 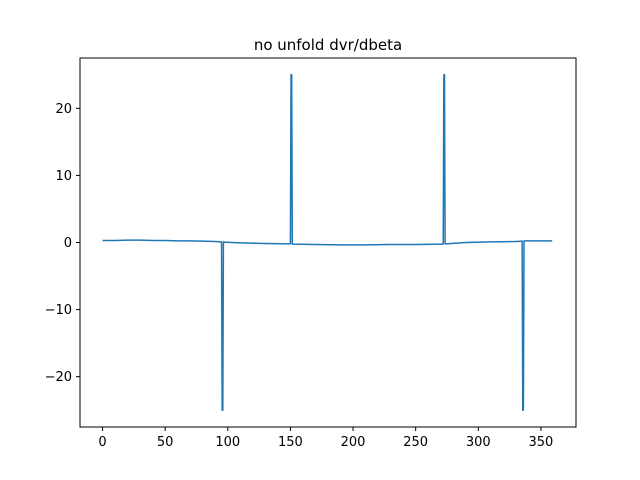 What do you see at coordinates (328, 45) in the screenshot?
I see `chart-title: no unfold dvr/dbeta` at bounding box center [328, 45].